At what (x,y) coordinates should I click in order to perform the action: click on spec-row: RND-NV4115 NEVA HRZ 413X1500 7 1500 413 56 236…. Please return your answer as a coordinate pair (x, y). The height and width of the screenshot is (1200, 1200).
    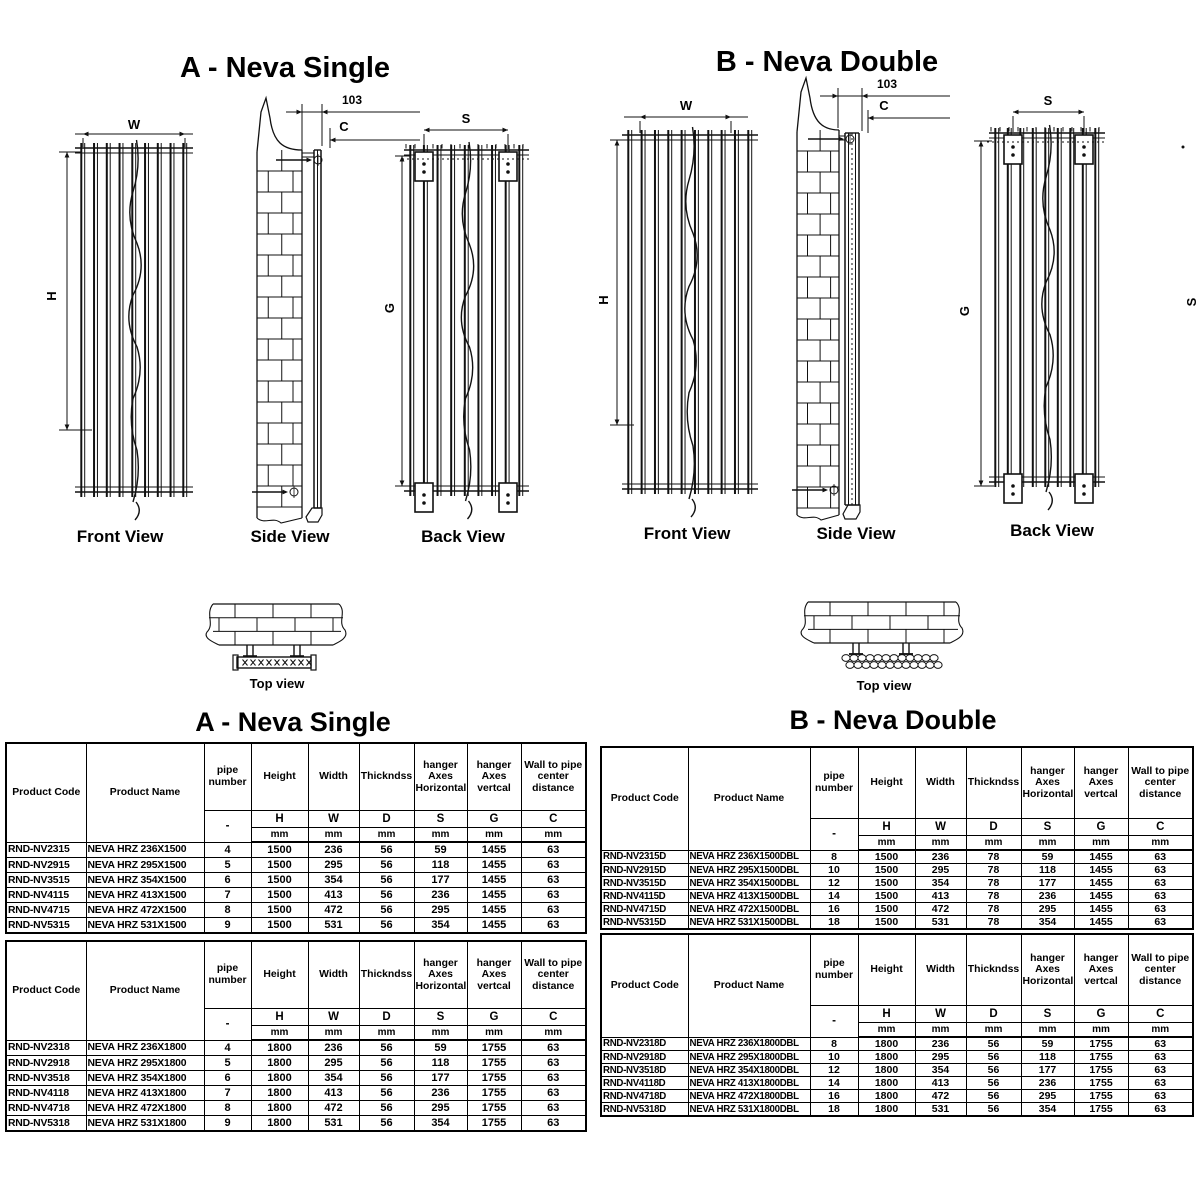
    Looking at the image, I should click on (296, 895).